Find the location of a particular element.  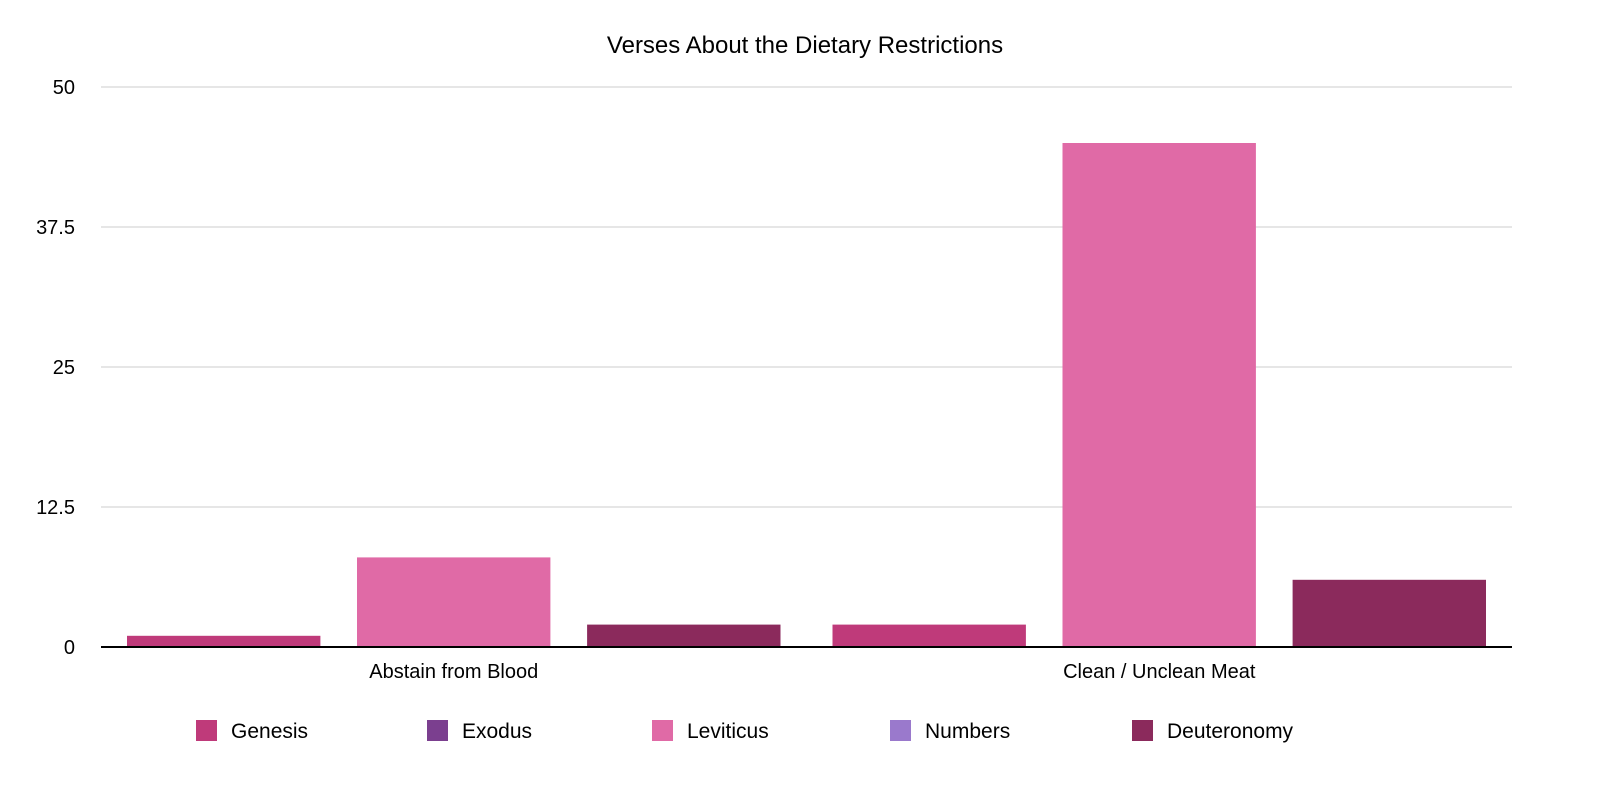

legend-item: Leviticus is located at coordinates (710, 731).